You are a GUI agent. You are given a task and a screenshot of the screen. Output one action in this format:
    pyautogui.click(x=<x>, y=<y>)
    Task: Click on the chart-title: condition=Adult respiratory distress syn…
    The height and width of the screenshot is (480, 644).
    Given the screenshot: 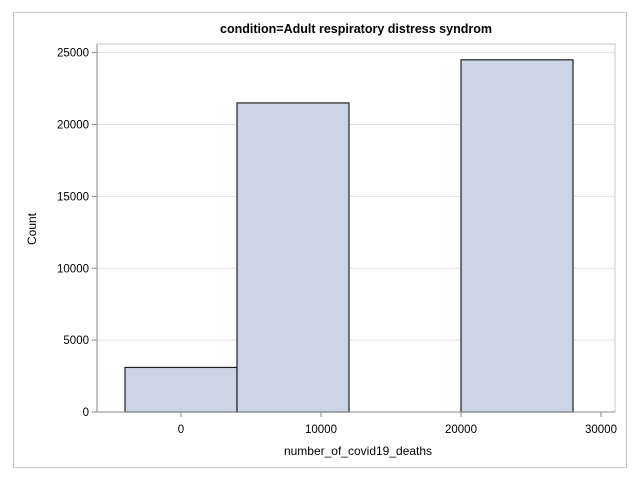 What is the action you would take?
    pyautogui.click(x=356, y=29)
    